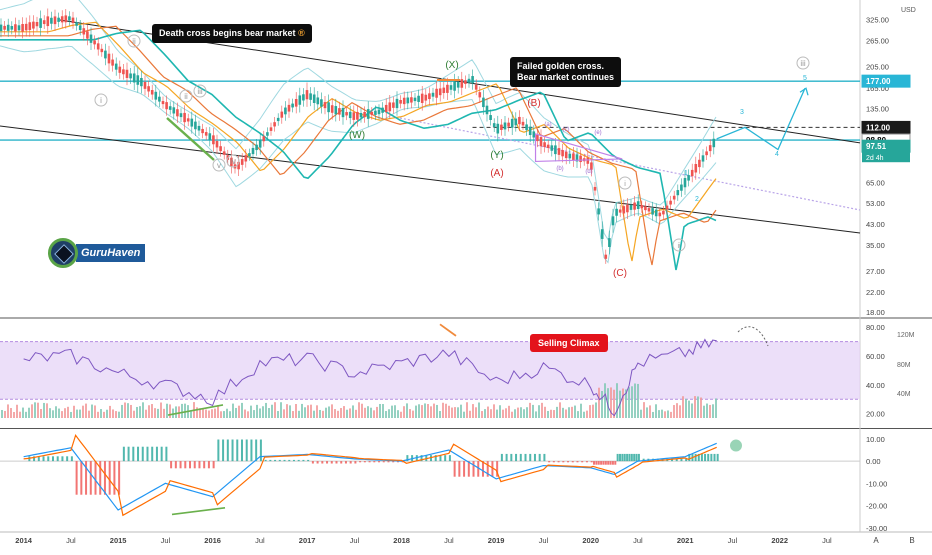 This screenshot has width=932, height=555. Describe the element at coordinates (873, 461) in the screenshot. I see `macd-tick-label: 0.00` at that location.